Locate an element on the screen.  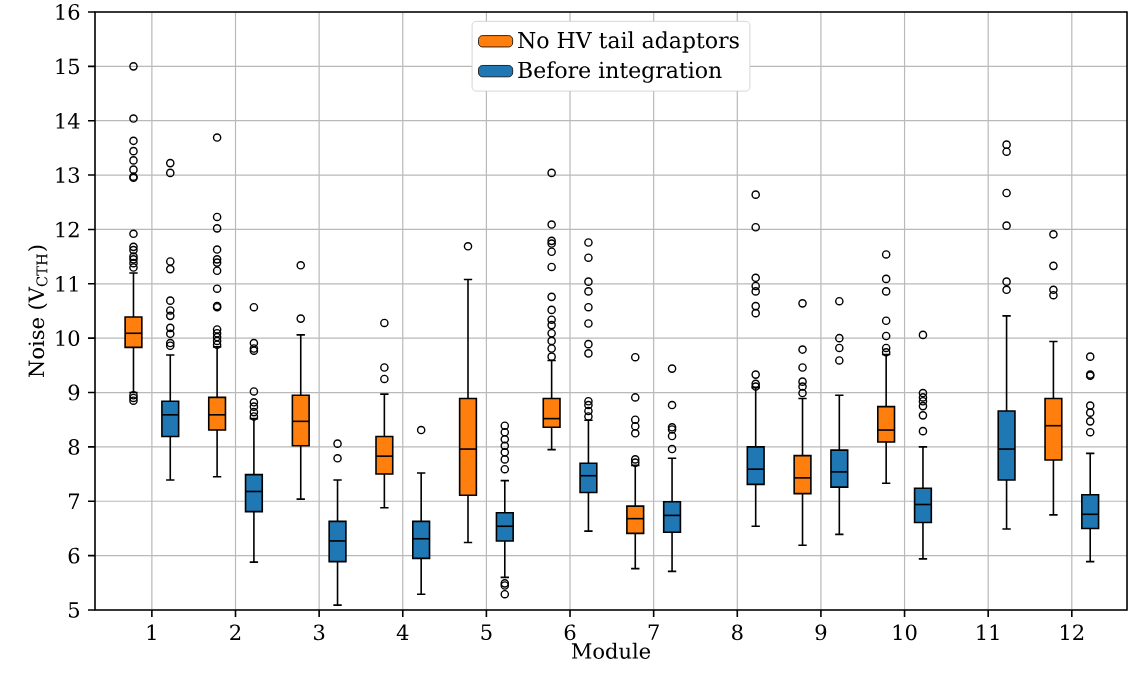
y-tick-label: 7 is located at coordinates (74, 501).